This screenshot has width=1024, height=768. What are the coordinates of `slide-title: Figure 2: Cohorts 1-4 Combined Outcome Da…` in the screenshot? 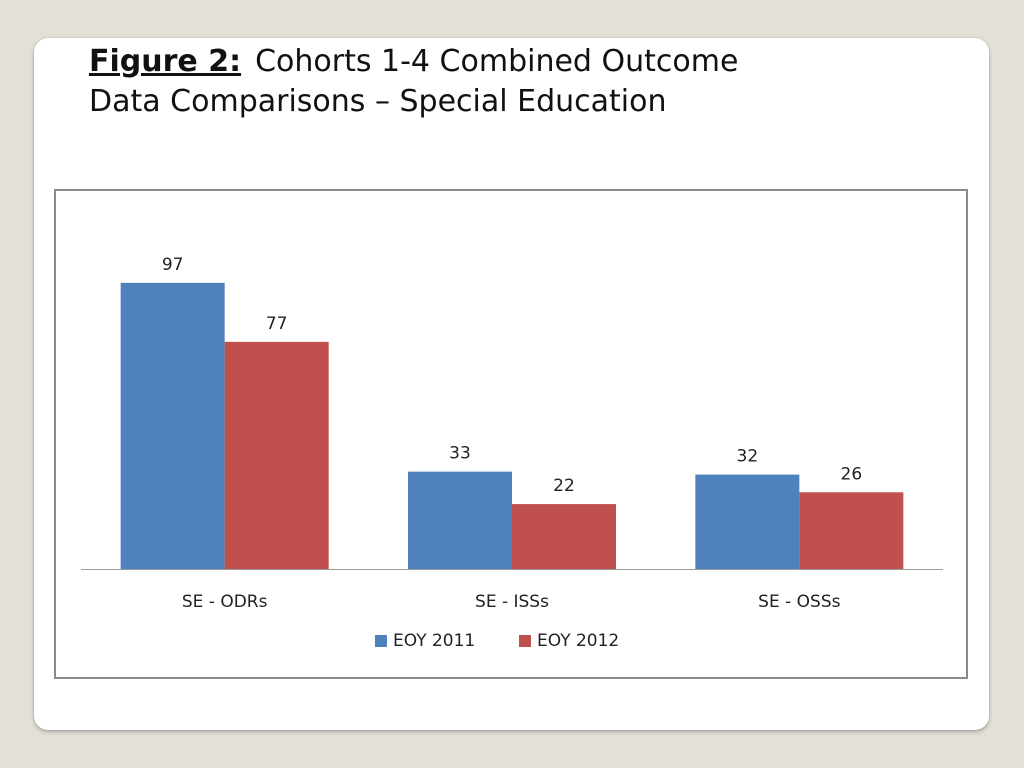 It's located at (499, 82).